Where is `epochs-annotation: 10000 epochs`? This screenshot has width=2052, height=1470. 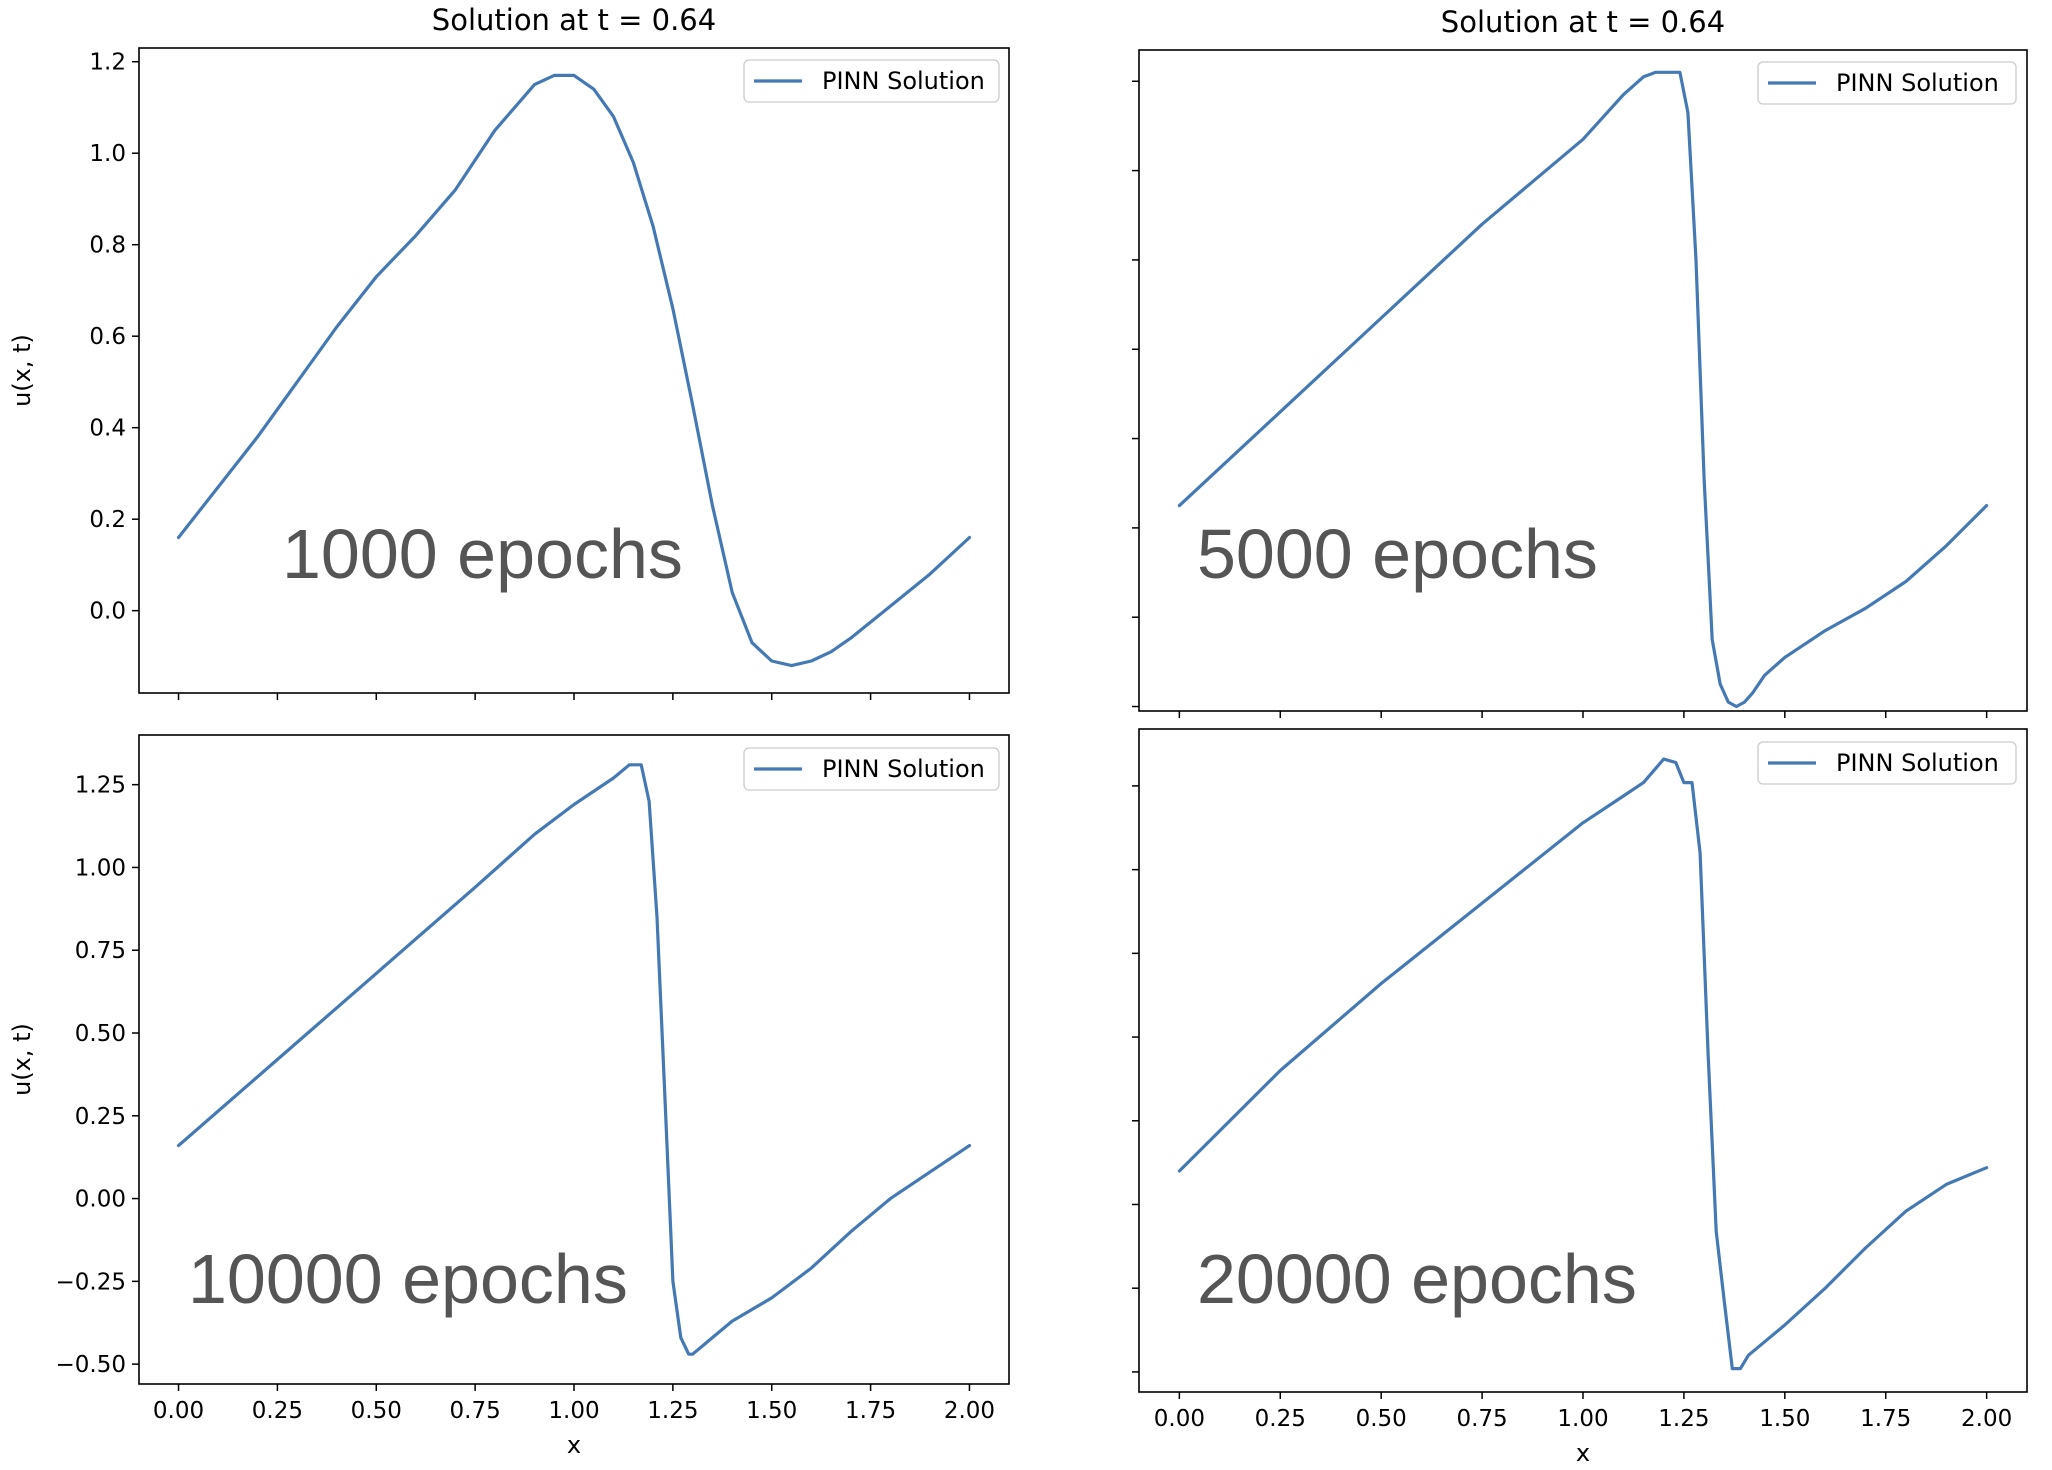
epochs-annotation: 10000 epochs is located at coordinates (408, 1279).